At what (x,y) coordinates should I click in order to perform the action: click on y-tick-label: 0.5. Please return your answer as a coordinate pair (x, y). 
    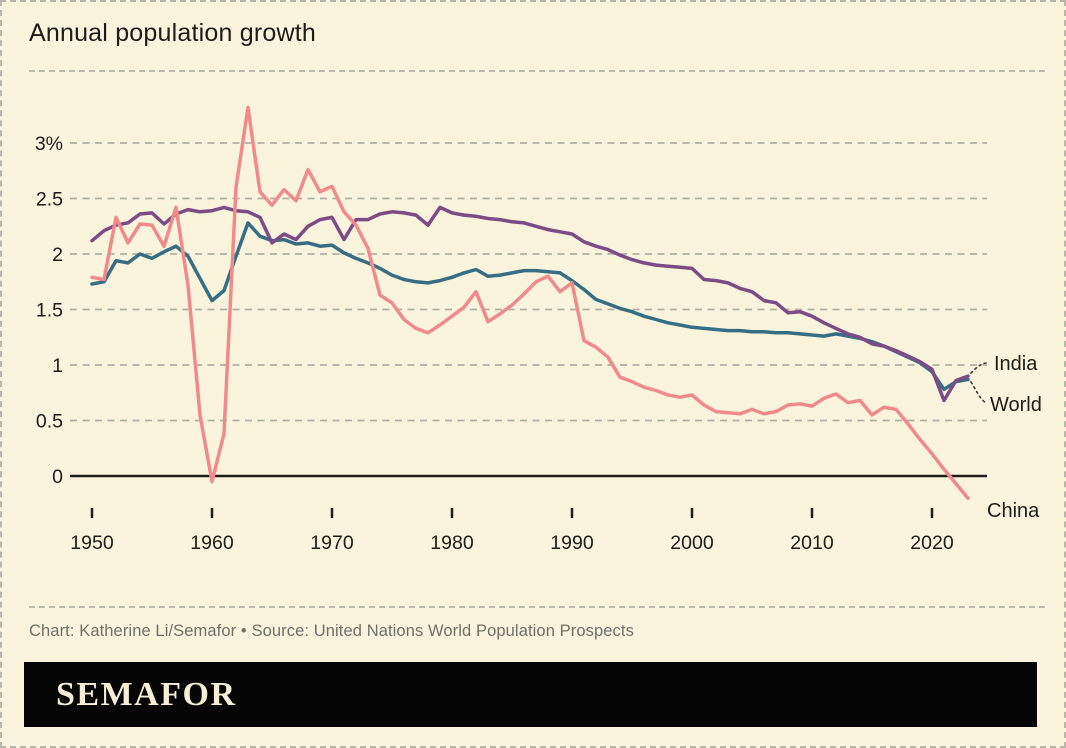
    Looking at the image, I should click on (49, 422).